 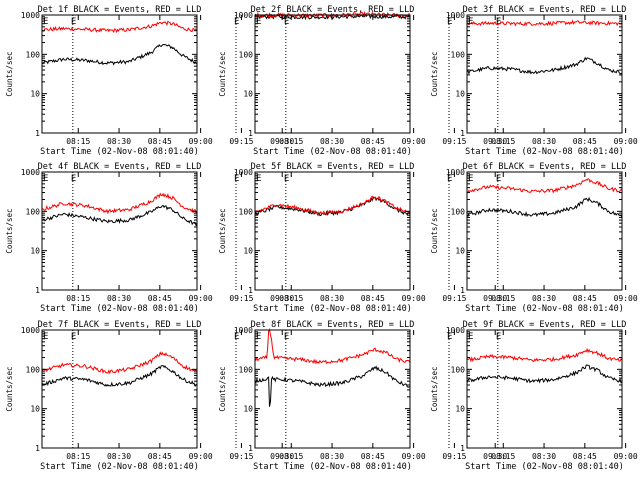 What do you see at coordinates (120, 325) in the screenshot?
I see `panel-title: Det 7f BLACK = Events, RED = LLD` at bounding box center [120, 325].